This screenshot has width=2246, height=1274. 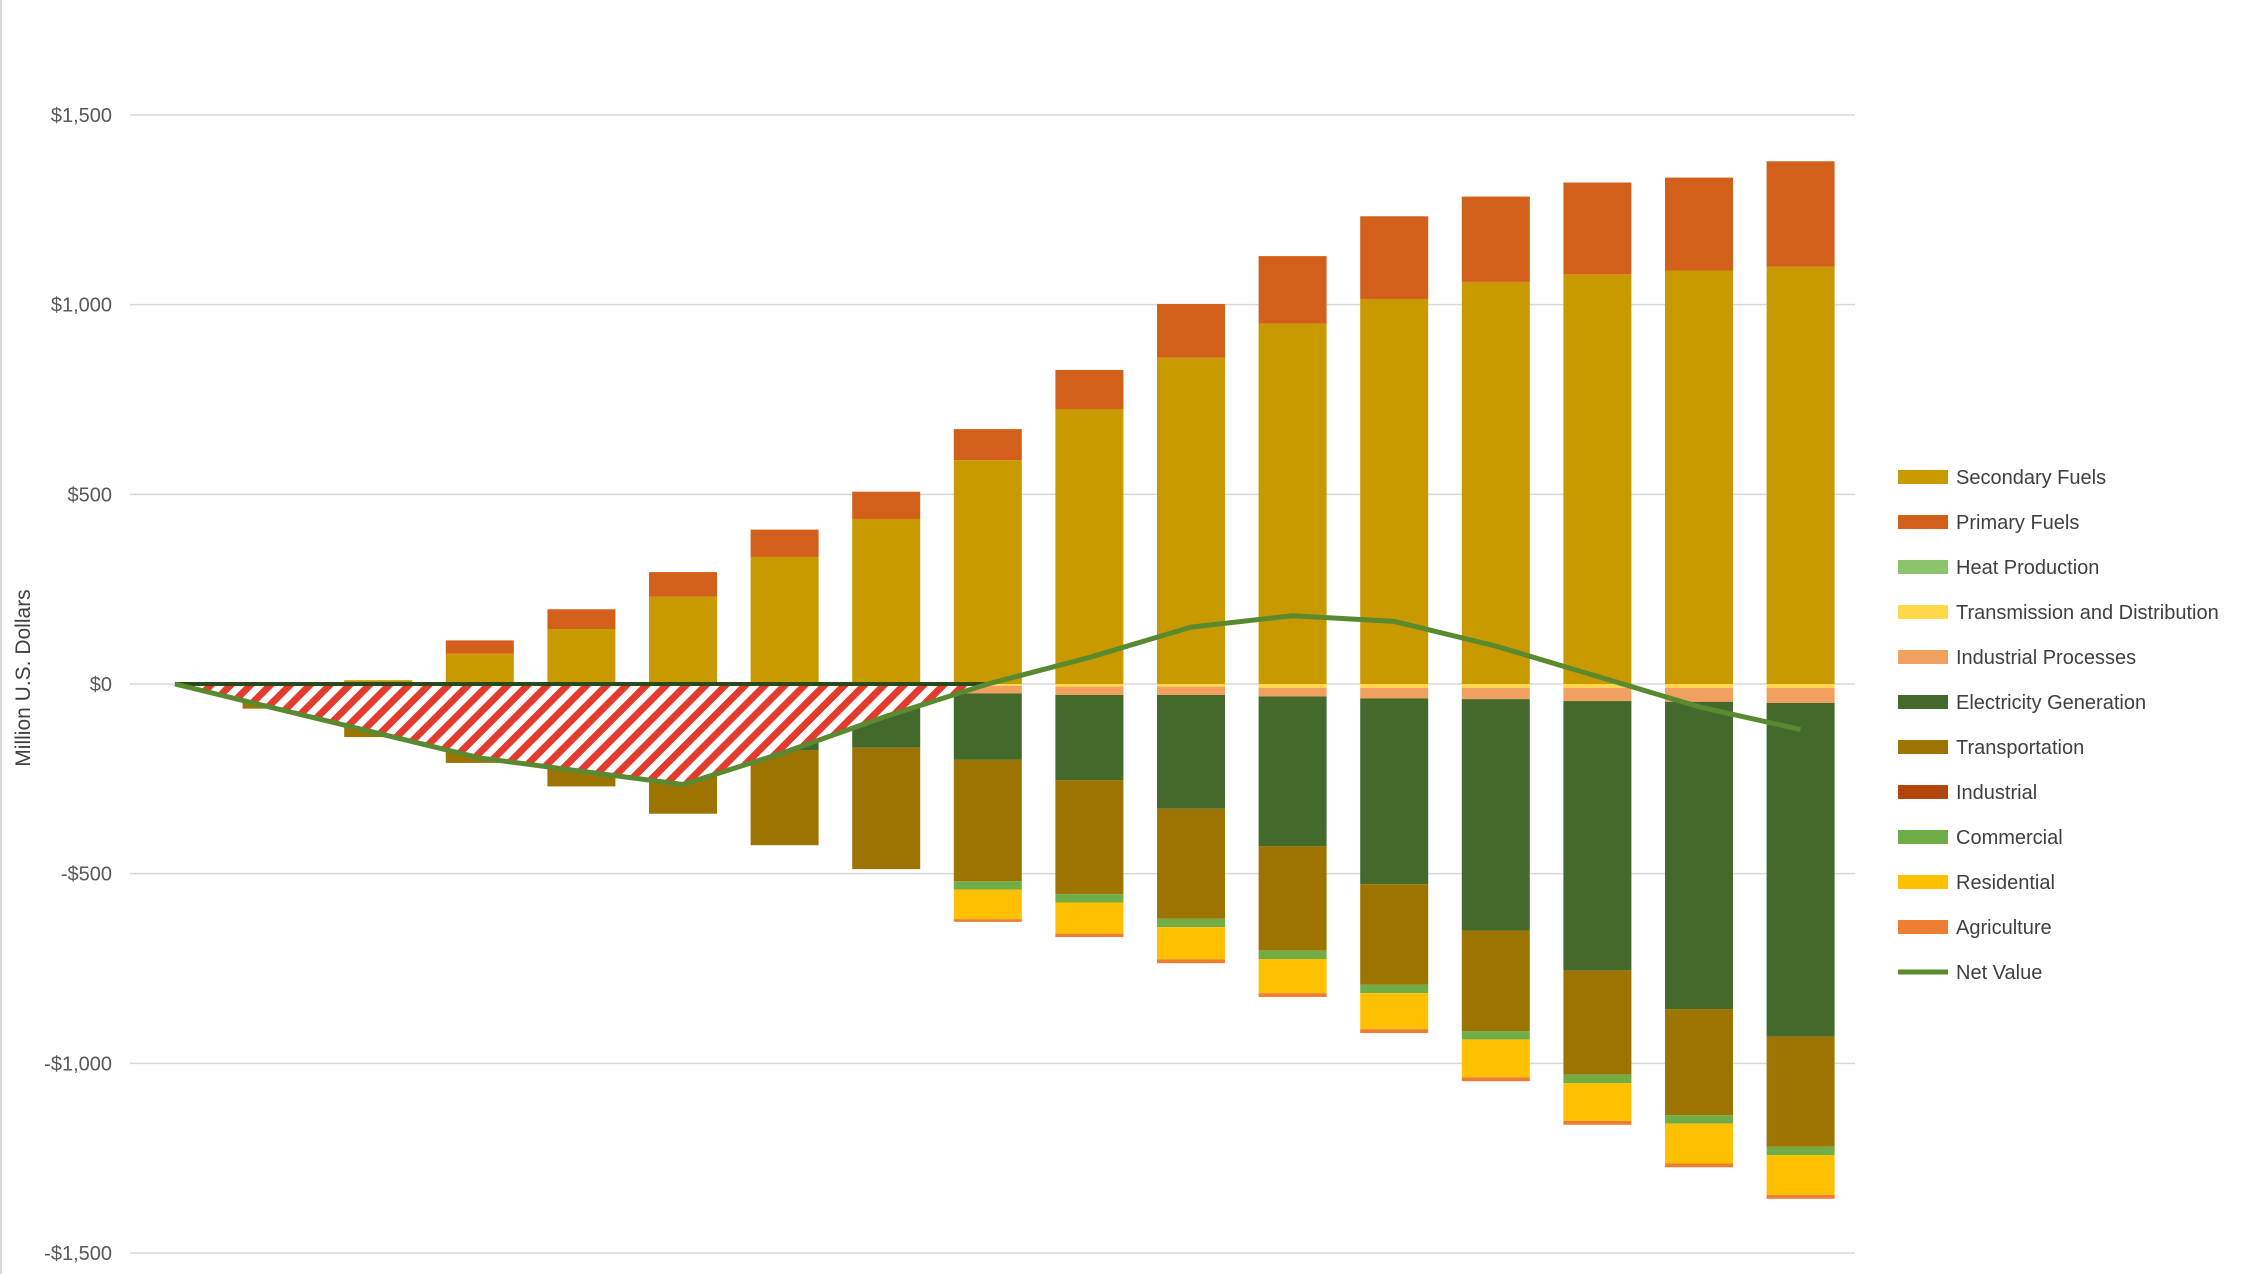 I want to click on legend-label: Heat Production, so click(x=2027, y=568).